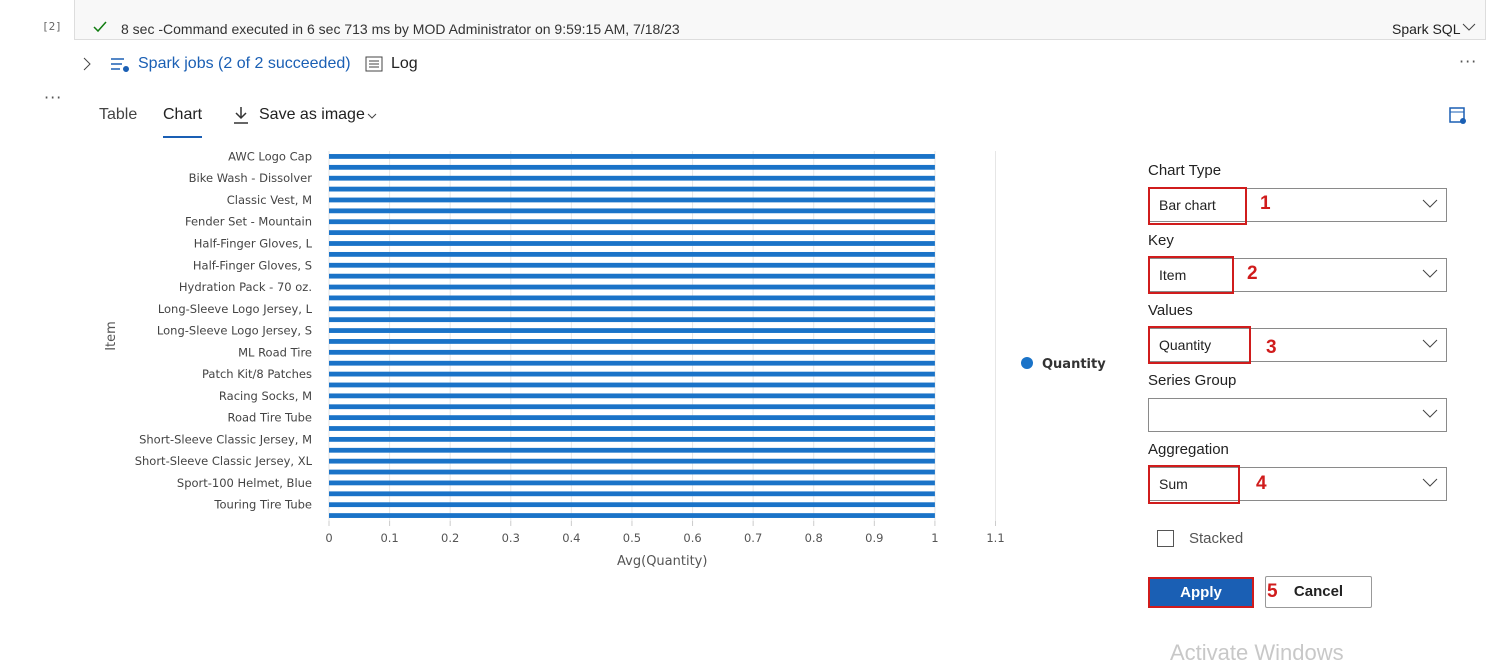 The width and height of the screenshot is (1497, 666). What do you see at coordinates (1265, 203) in the screenshot?
I see `step-number: 1` at bounding box center [1265, 203].